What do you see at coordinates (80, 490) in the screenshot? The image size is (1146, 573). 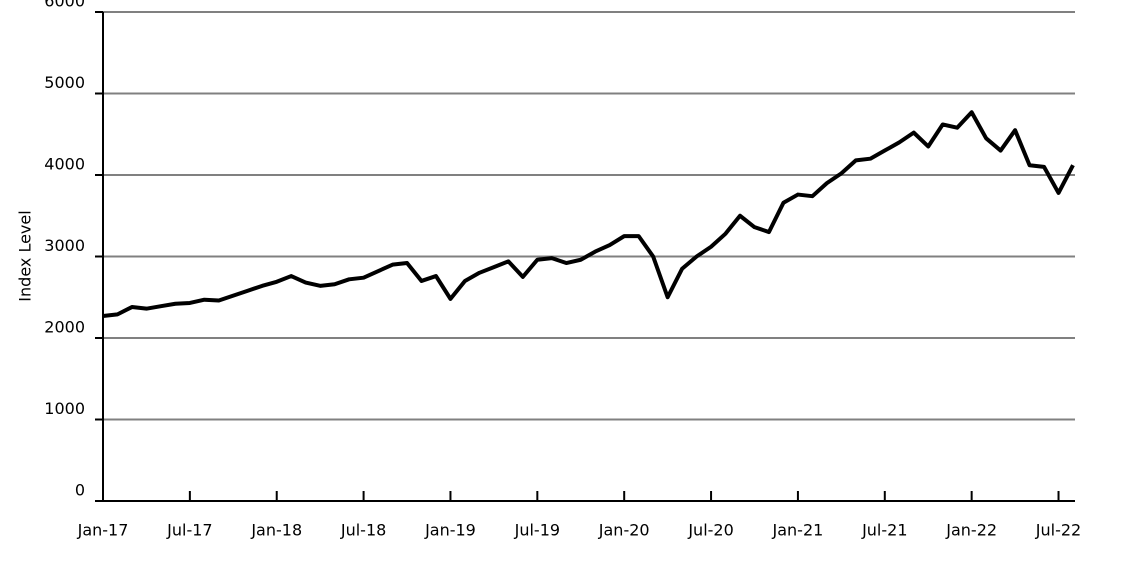 I see `y-tick-label: 0` at bounding box center [80, 490].